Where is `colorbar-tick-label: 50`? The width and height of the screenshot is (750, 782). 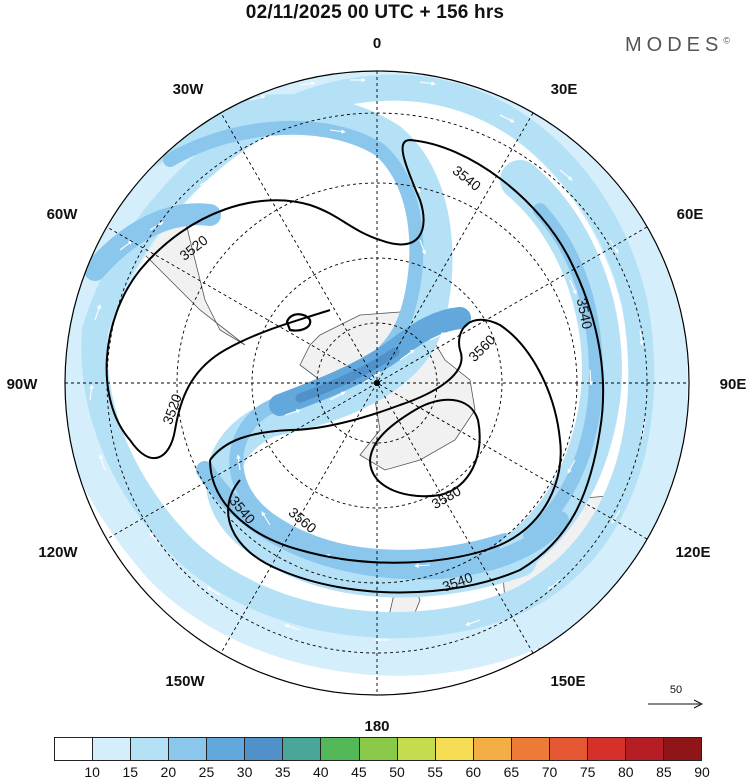 colorbar-tick-label: 50 is located at coordinates (397, 772).